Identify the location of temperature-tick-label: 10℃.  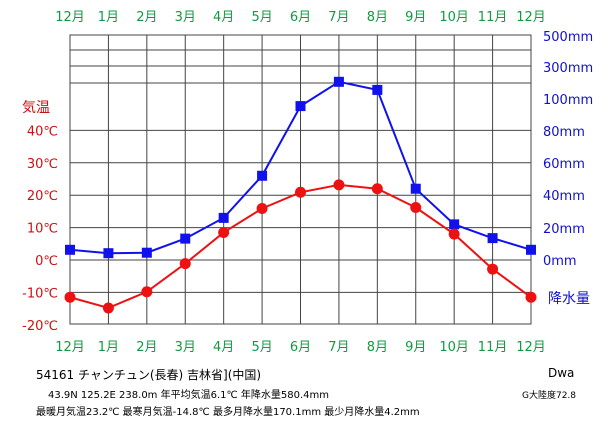
(42, 229).